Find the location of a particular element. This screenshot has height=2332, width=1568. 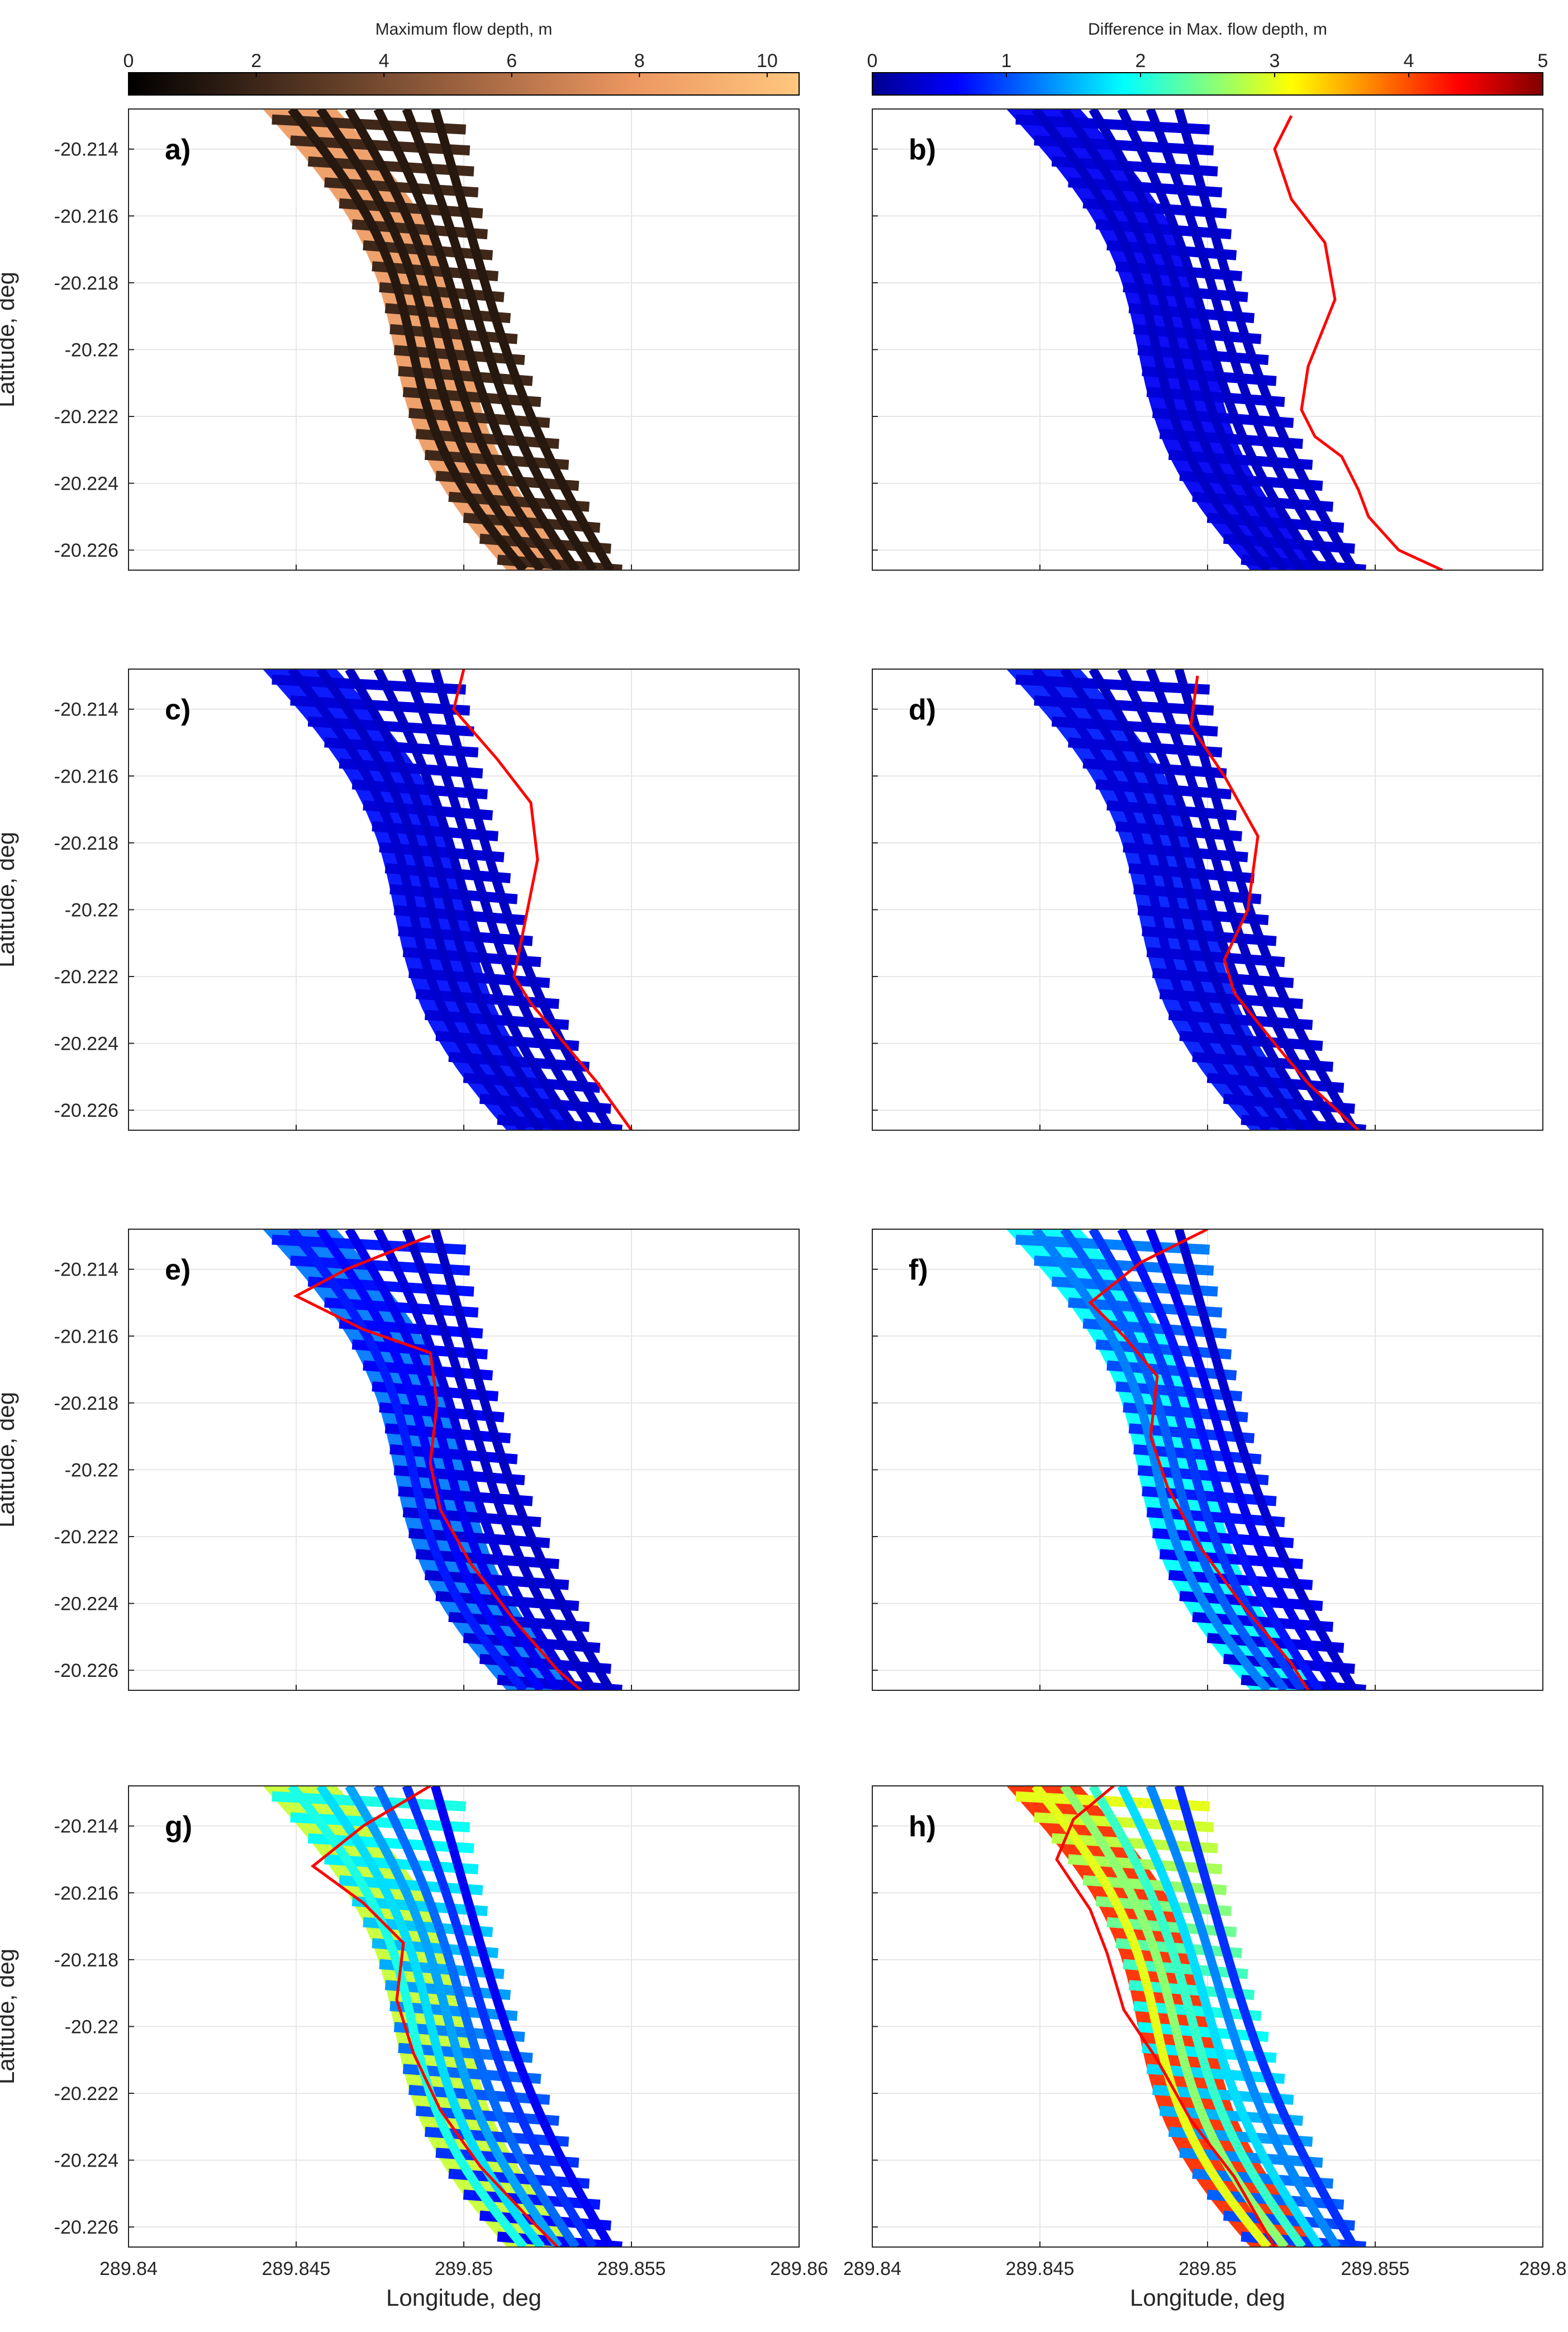

x-tick-label: 289.855 is located at coordinates (631, 2268).